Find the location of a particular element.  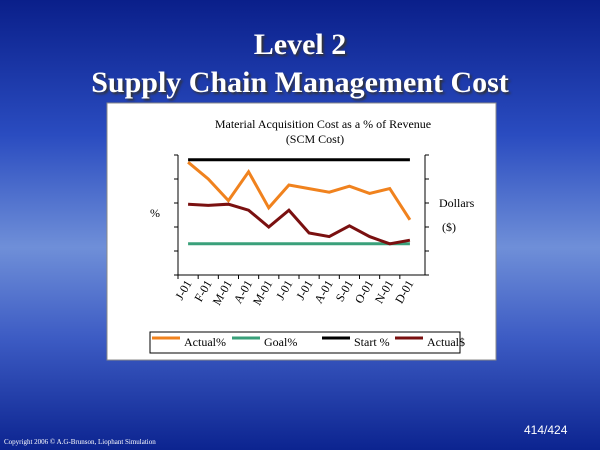

slide-title: Level 2 is located at coordinates (300, 44).